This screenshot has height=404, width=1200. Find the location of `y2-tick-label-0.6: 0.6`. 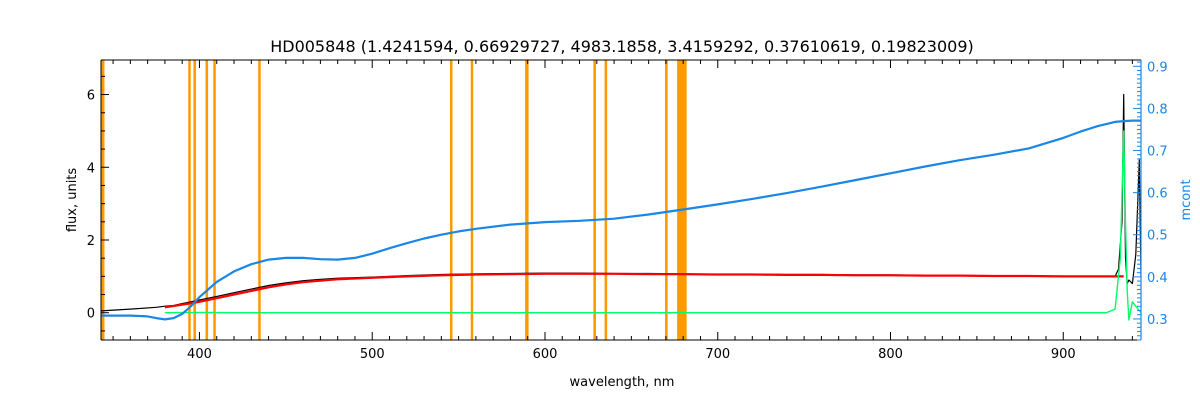

y2-tick-label-0.6: 0.6 is located at coordinates (1157, 194).